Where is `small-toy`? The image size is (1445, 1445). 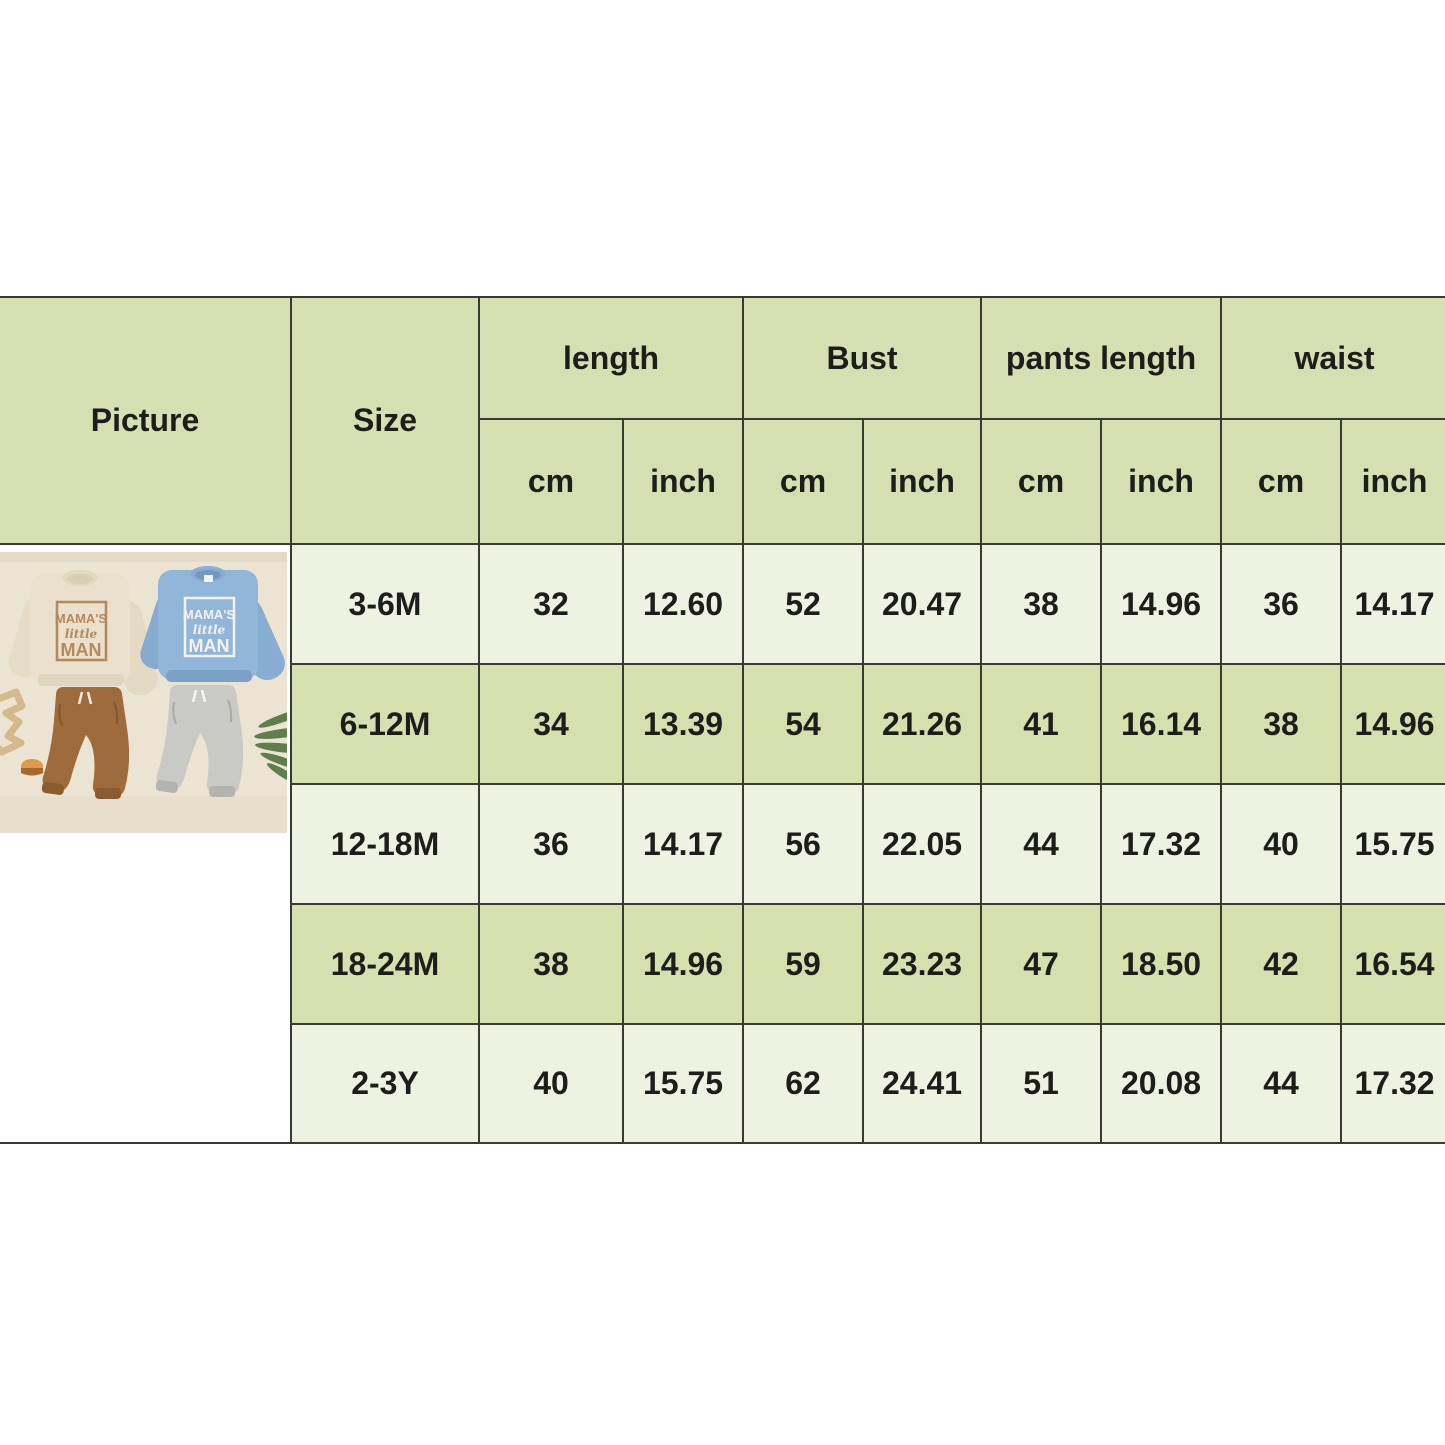 small-toy is located at coordinates (32, 767).